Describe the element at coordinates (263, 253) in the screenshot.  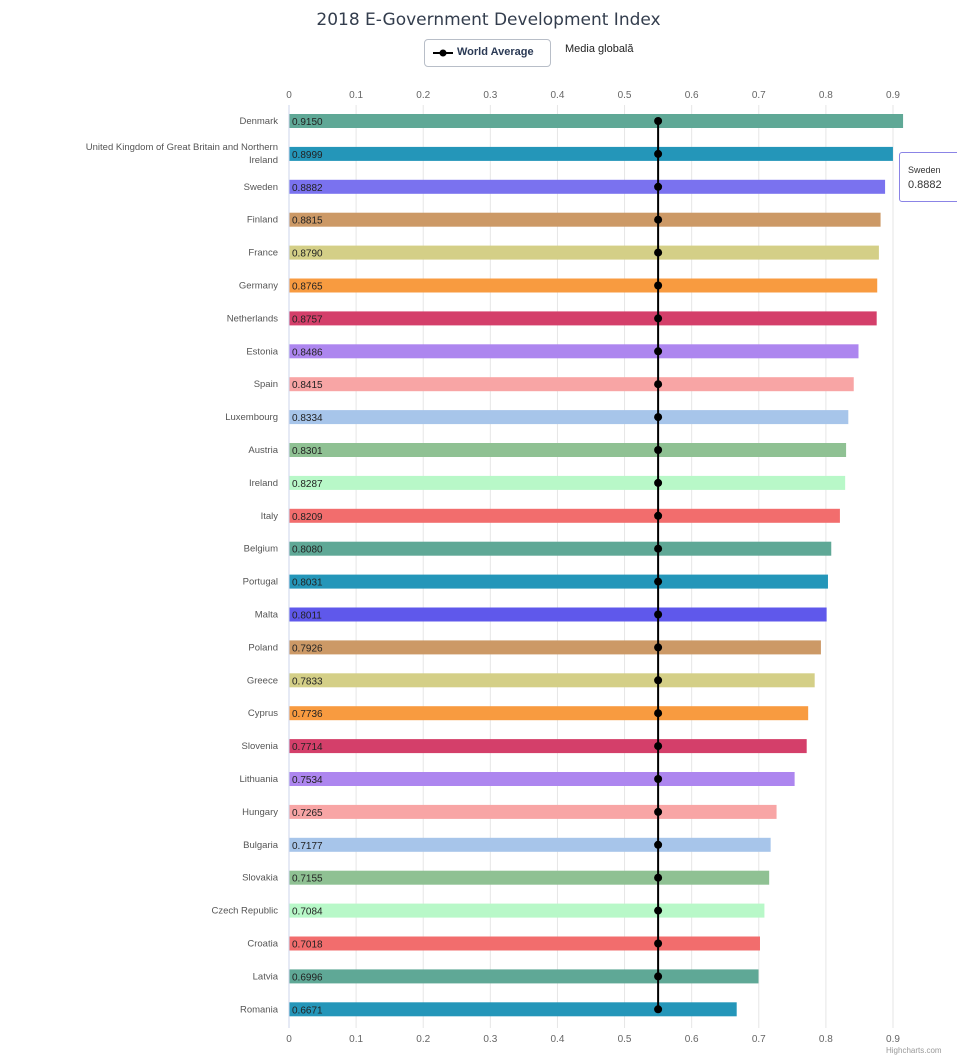
I see `category-label: France` at that location.